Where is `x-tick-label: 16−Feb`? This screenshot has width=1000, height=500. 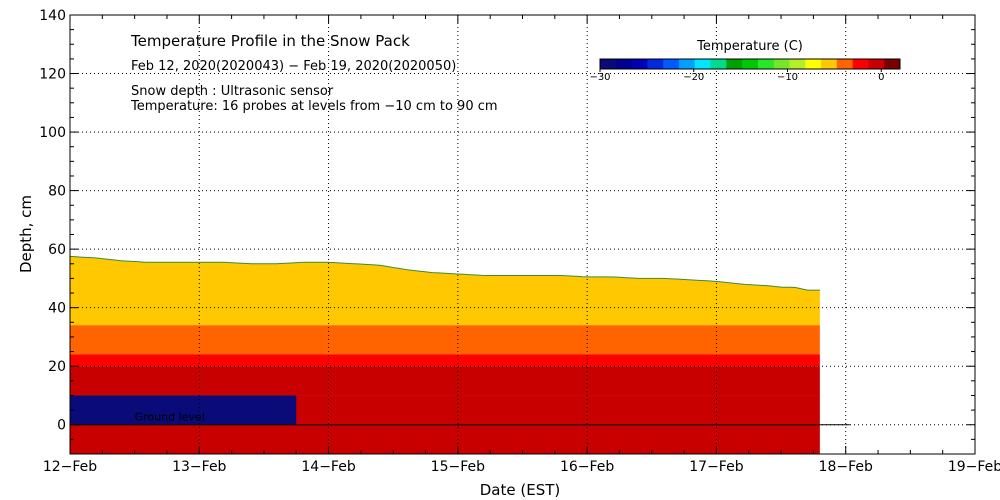 x-tick-label: 16−Feb is located at coordinates (587, 467).